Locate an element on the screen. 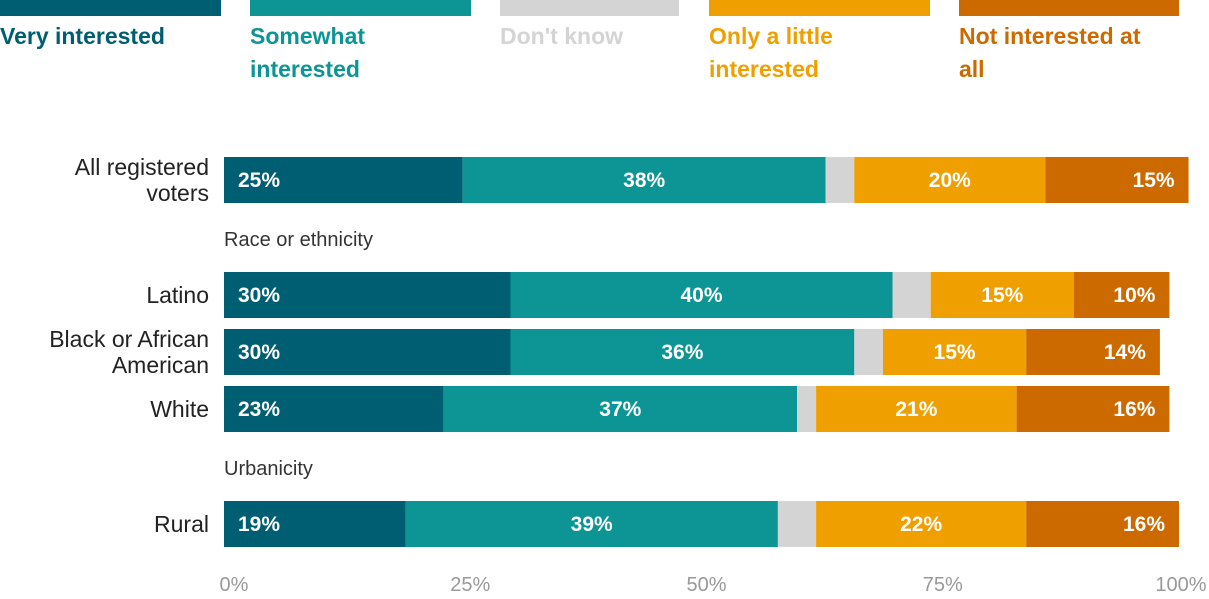 This screenshot has width=1209, height=599. row-label-line: voters is located at coordinates (177, 193).